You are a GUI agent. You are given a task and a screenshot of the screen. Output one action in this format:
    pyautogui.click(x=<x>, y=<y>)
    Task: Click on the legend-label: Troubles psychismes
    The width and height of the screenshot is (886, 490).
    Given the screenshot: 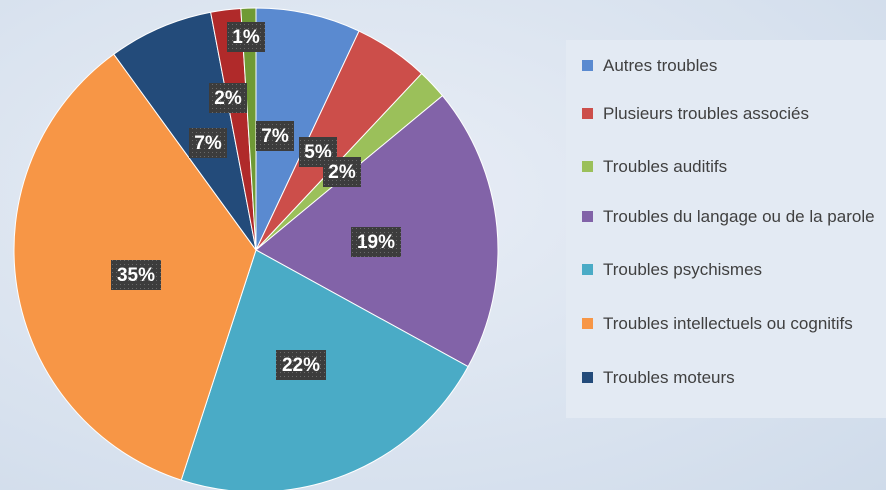 What is the action you would take?
    pyautogui.click(x=683, y=269)
    